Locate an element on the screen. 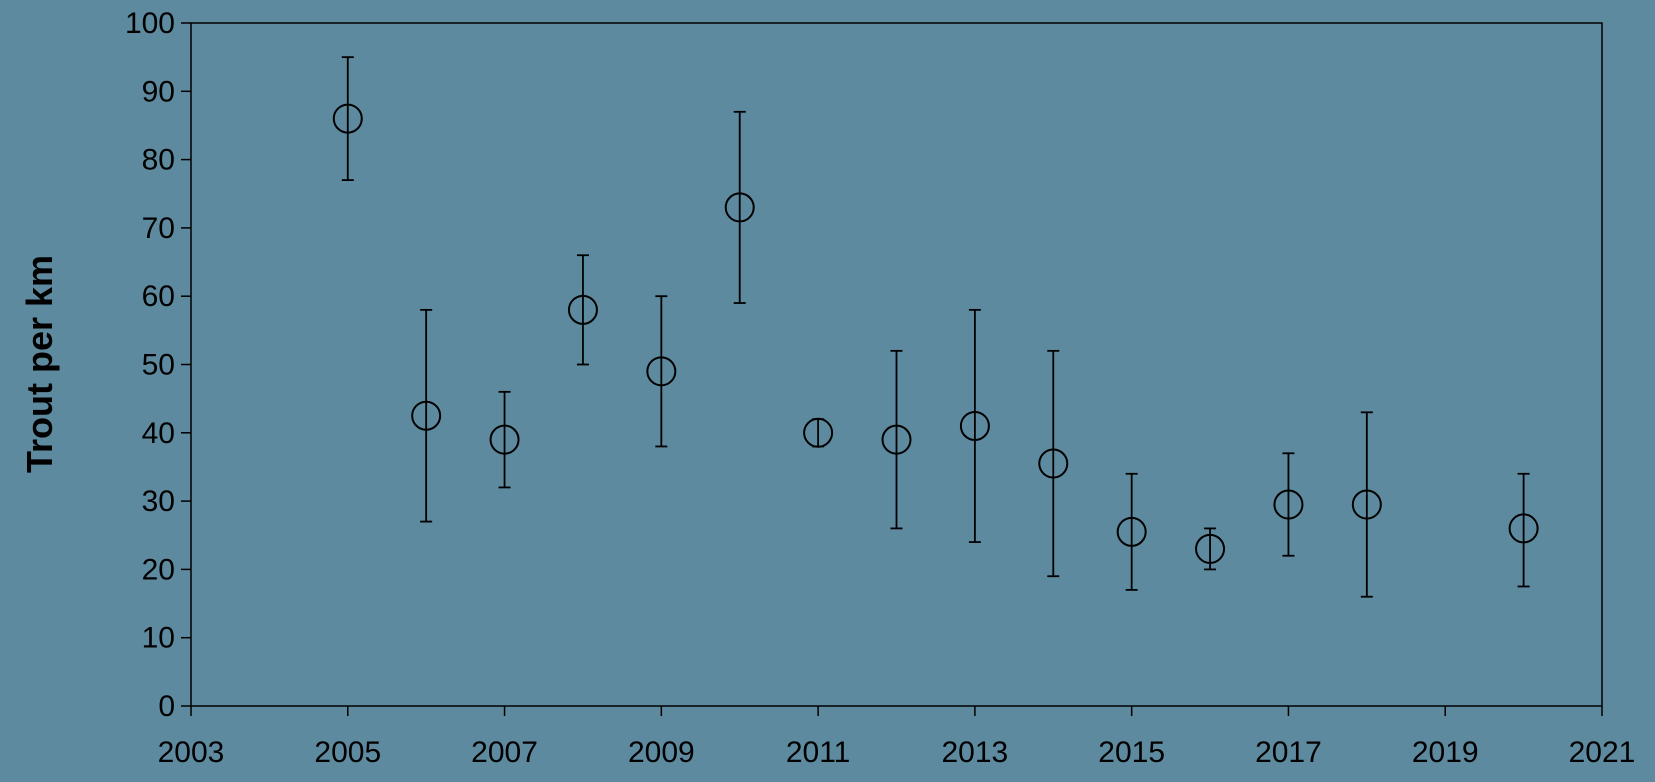 Image resolution: width=1655 pixels, height=782 pixels. y-tick-label: 10 is located at coordinates (158, 638).